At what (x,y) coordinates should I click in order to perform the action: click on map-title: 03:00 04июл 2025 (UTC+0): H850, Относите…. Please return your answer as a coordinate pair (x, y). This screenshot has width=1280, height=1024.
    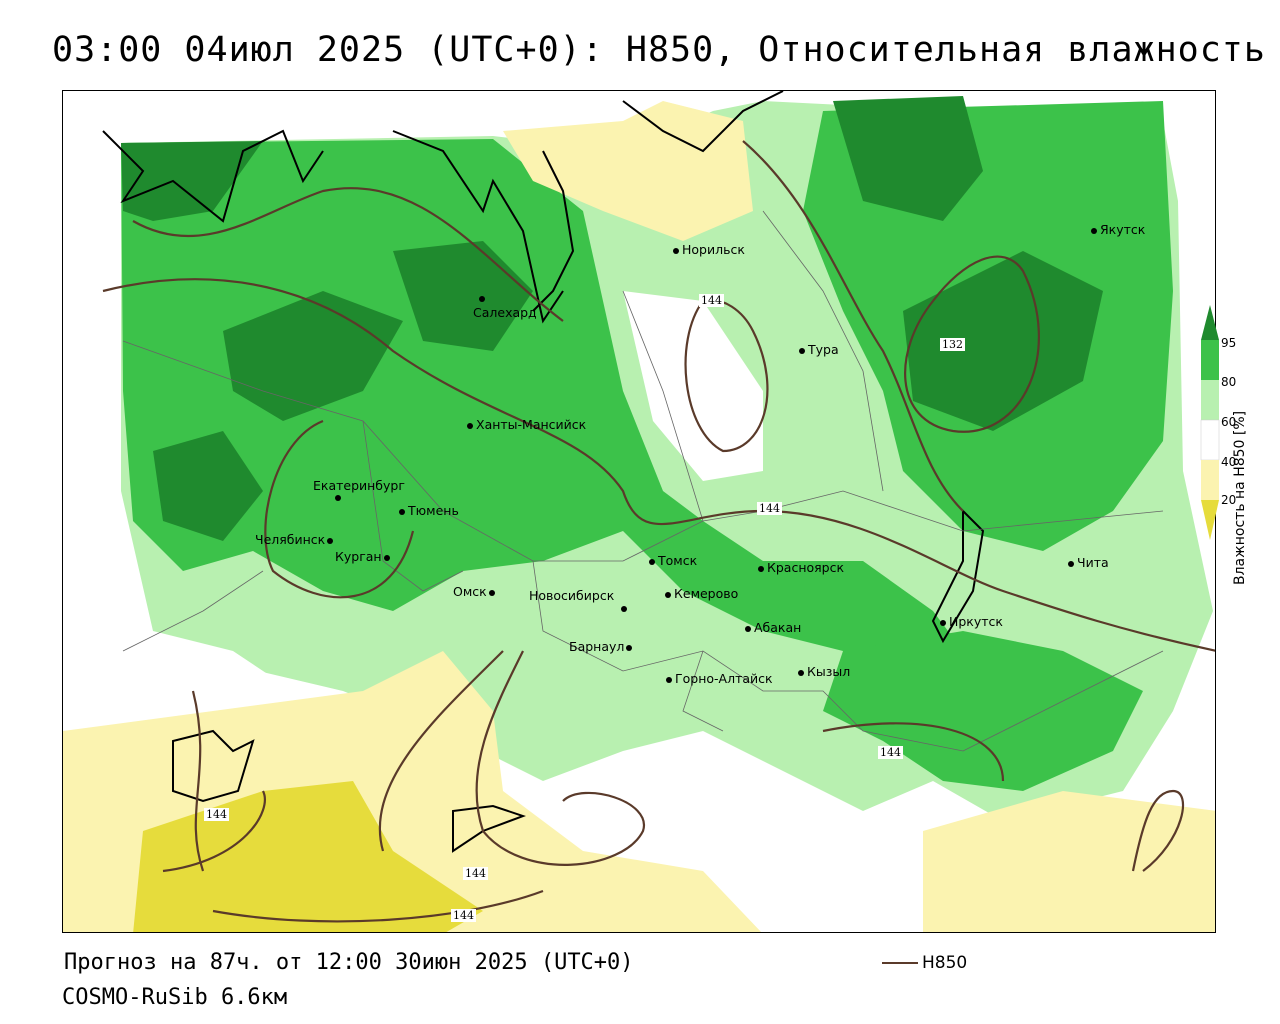
    Looking at the image, I should click on (659, 50).